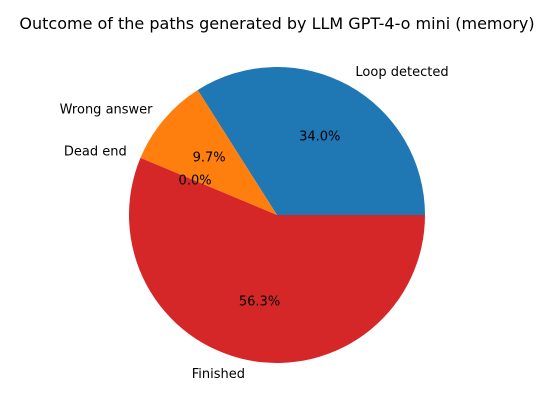  What do you see at coordinates (195, 180) in the screenshot?
I see `slice-percent-dead-end: 0.0%` at bounding box center [195, 180].